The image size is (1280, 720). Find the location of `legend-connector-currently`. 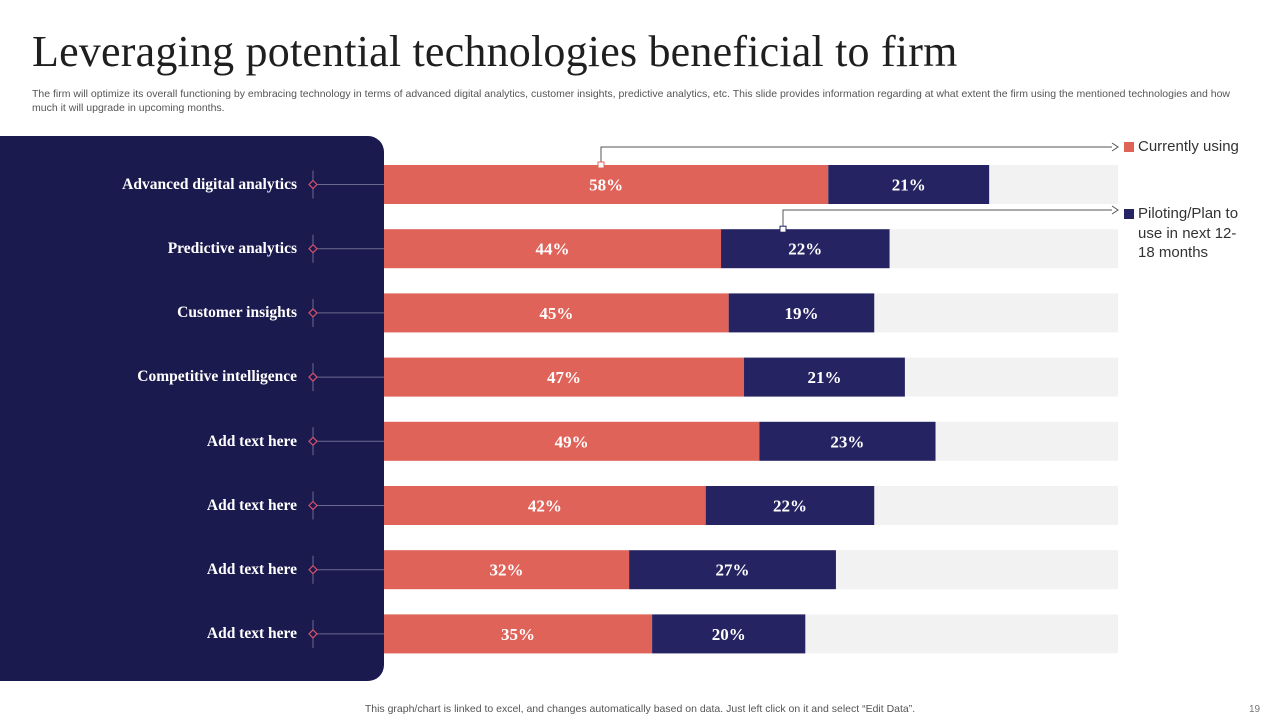

legend-connector-currently is located at coordinates (856, 155).